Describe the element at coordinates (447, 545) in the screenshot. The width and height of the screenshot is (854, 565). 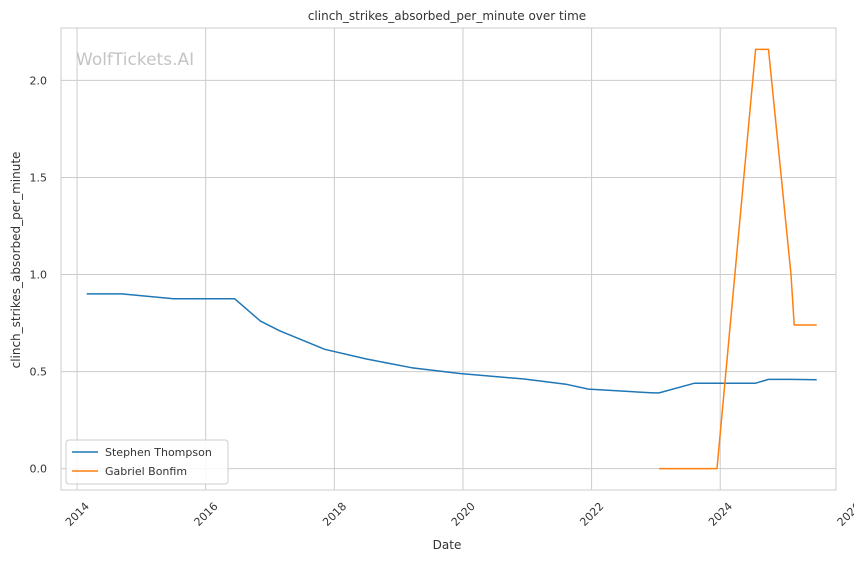
I see `x-axis-label: Date` at that location.